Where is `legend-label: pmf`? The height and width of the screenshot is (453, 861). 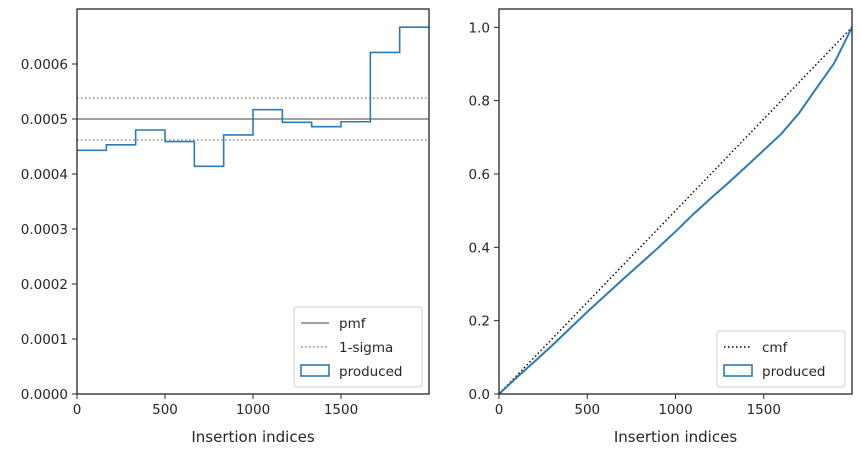
legend-label: pmf is located at coordinates (353, 324).